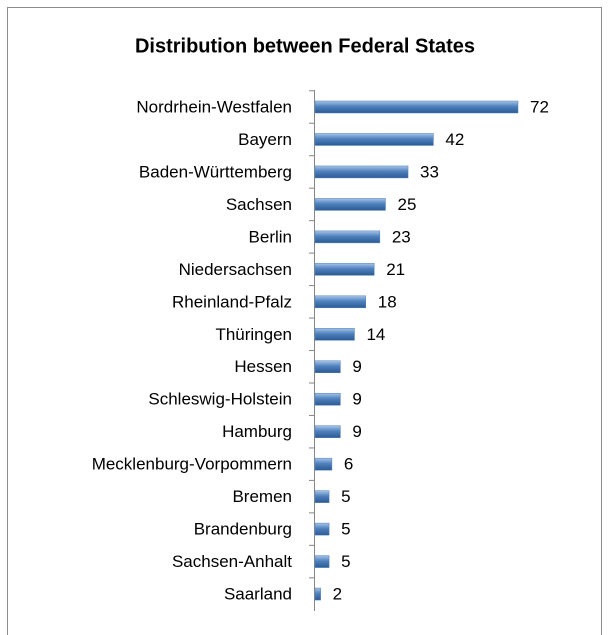 The image size is (609, 635). I want to click on category-label: Sachsen-Anhalt, so click(232, 561).